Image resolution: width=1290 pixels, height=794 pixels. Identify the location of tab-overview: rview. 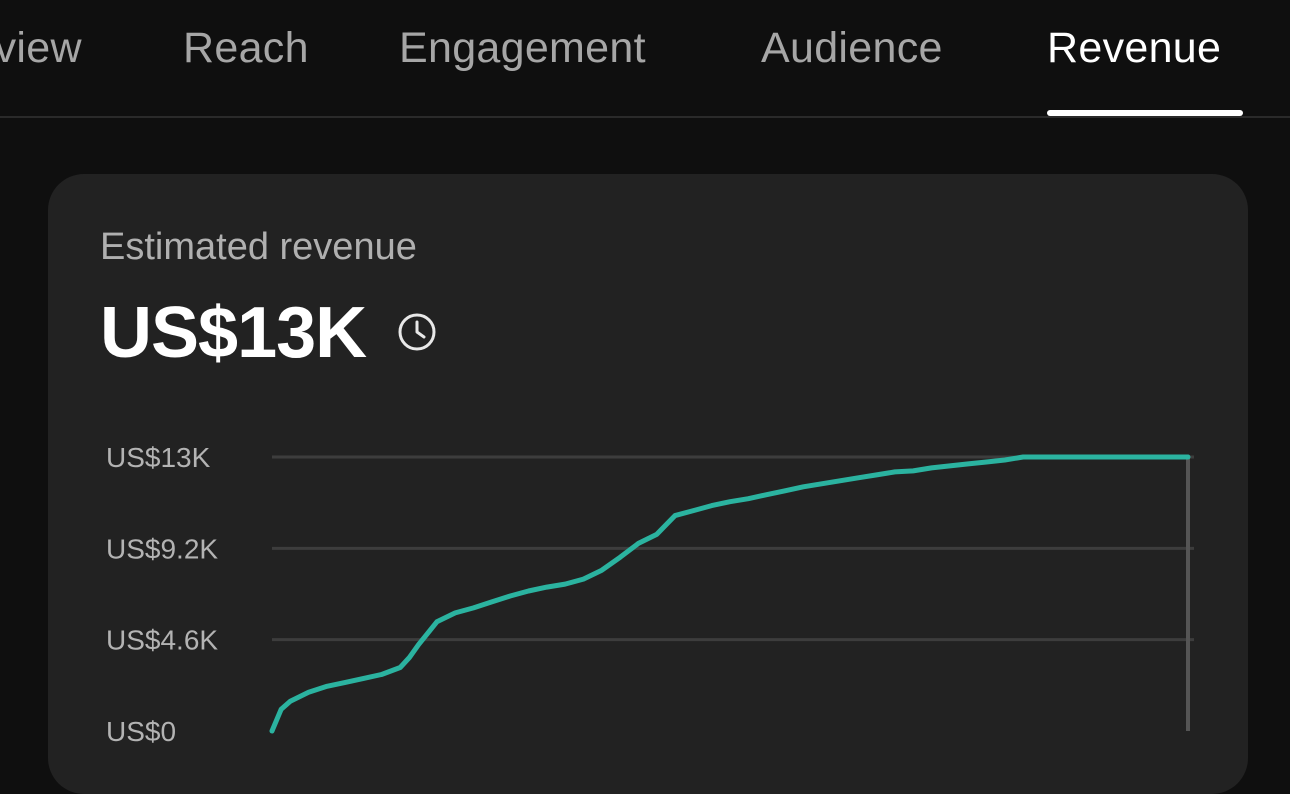
(41, 48).